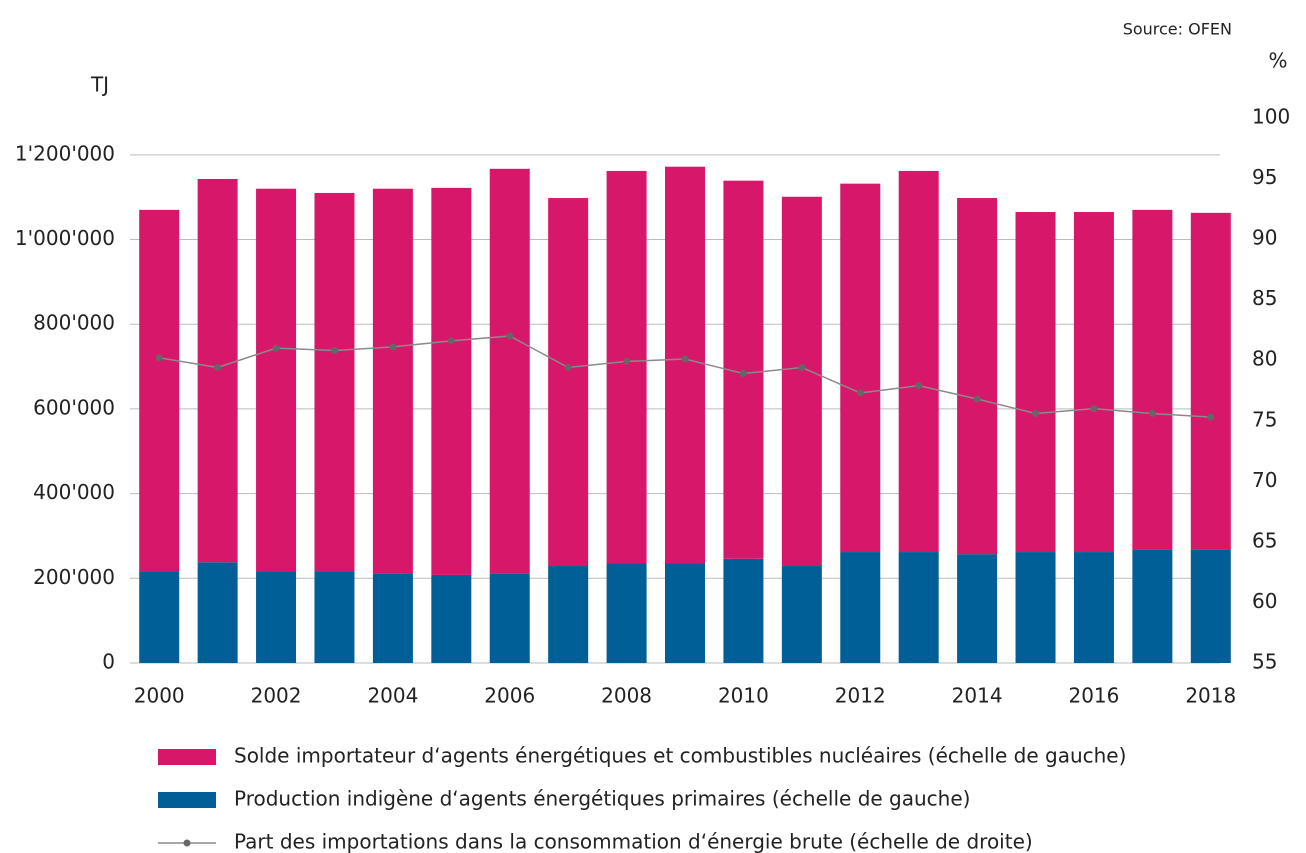 The image size is (1306, 853). Describe the element at coordinates (1264, 359) in the screenshot. I see `y2-tick-label: 80` at that location.